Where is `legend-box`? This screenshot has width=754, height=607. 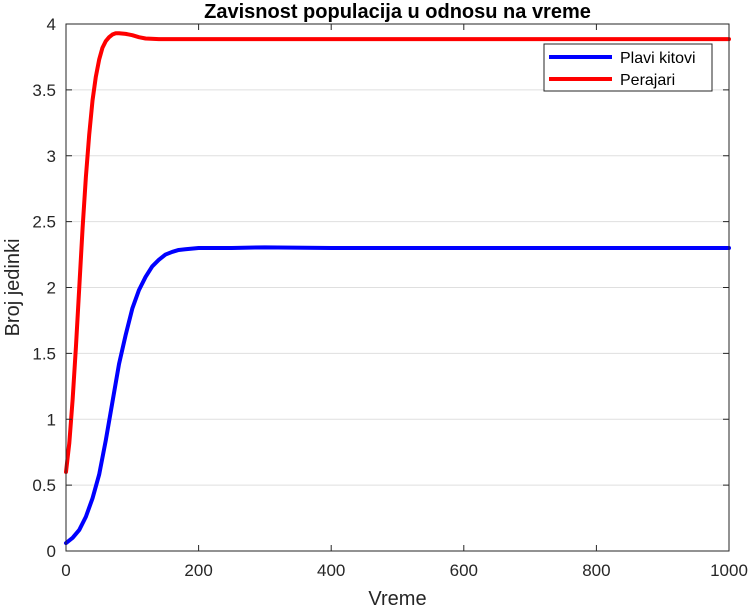 legend-box is located at coordinates (628, 67).